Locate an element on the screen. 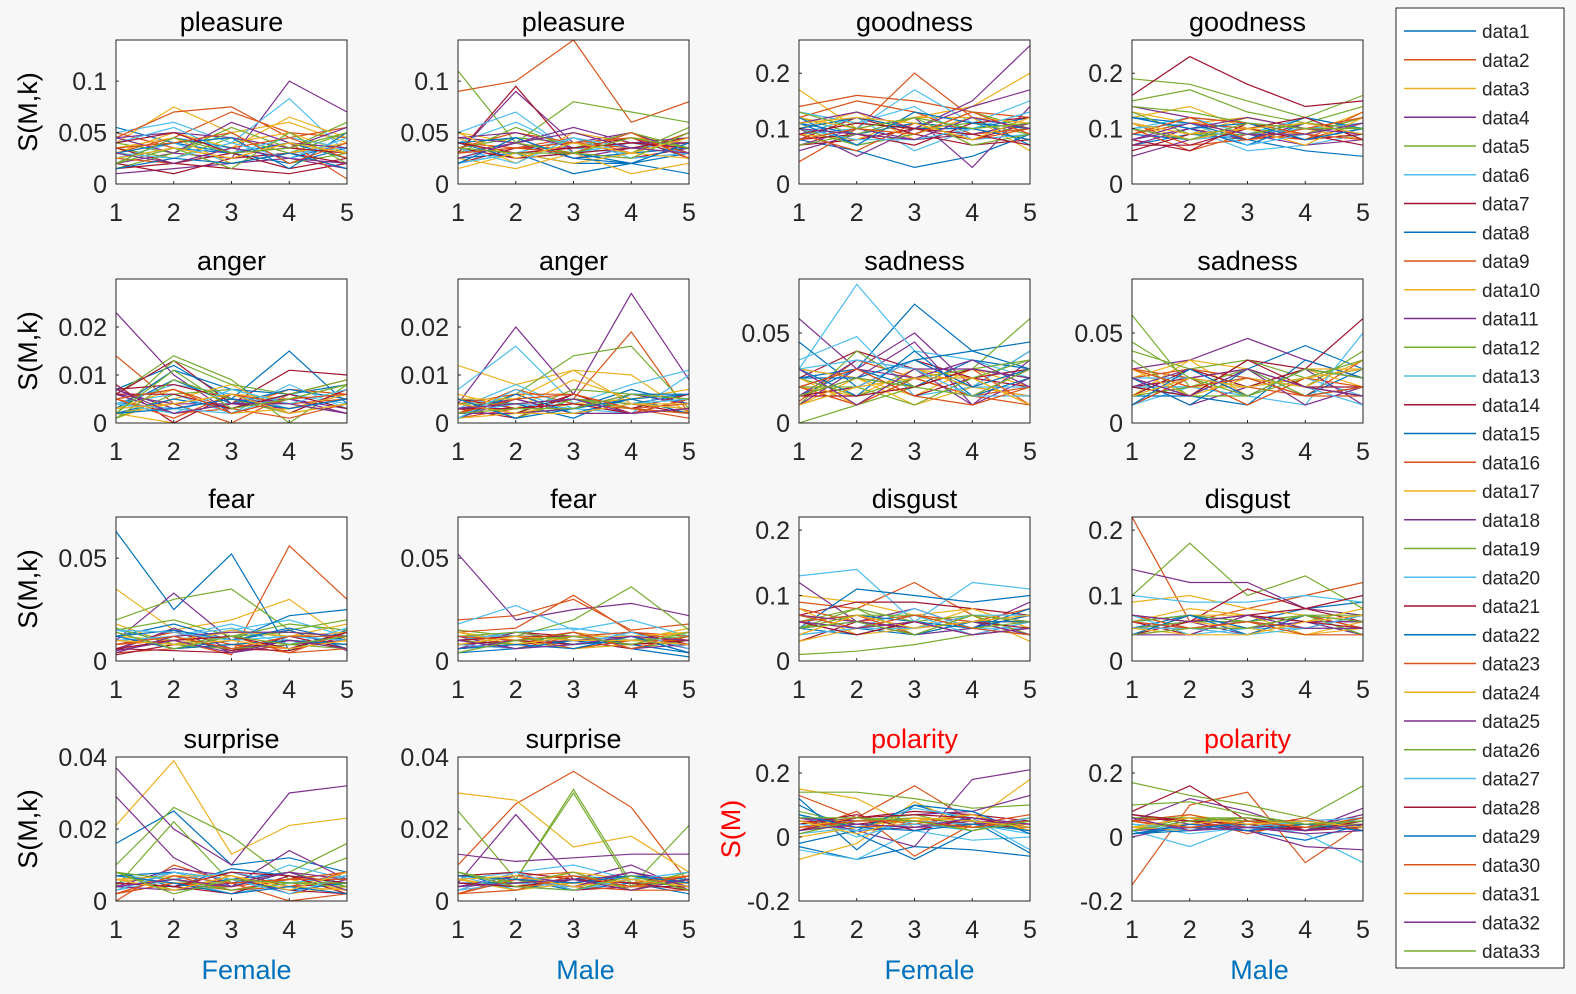 Image resolution: width=1576 pixels, height=994 pixels. legend-entry-data7: data7 is located at coordinates (1467, 205).